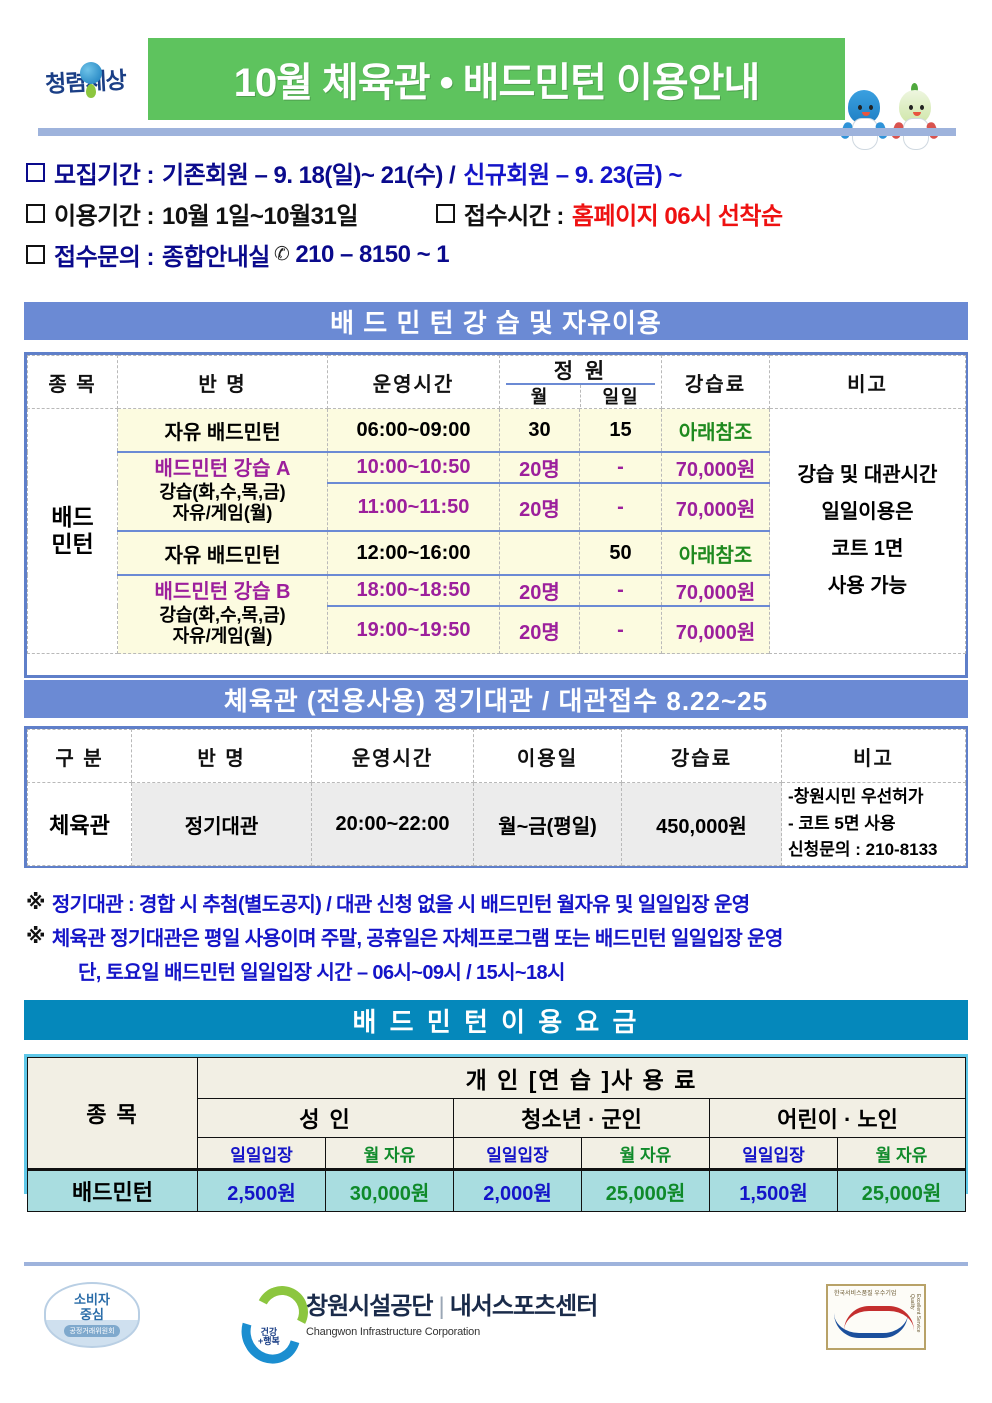 The height and width of the screenshot is (1403, 992). I want to click on remark-stack: -창원시민 우선허가 - 코트 5면 사용 신청문의 : 210-8133, so click(876, 823).